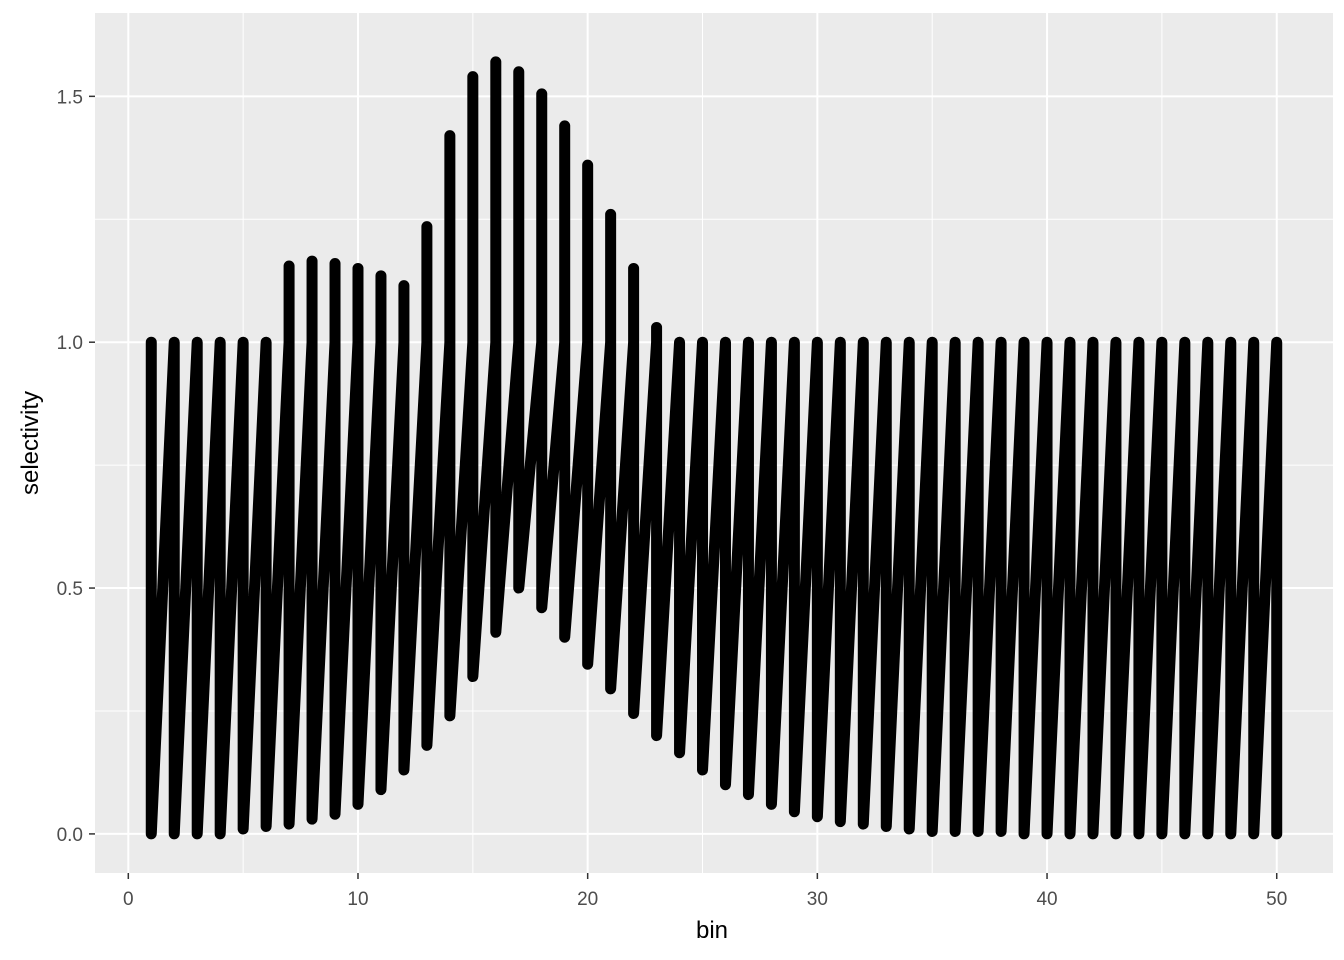 The width and height of the screenshot is (1344, 960). I want to click on x-axis-ticks: 0 10 20 30 40 50, so click(705, 891).